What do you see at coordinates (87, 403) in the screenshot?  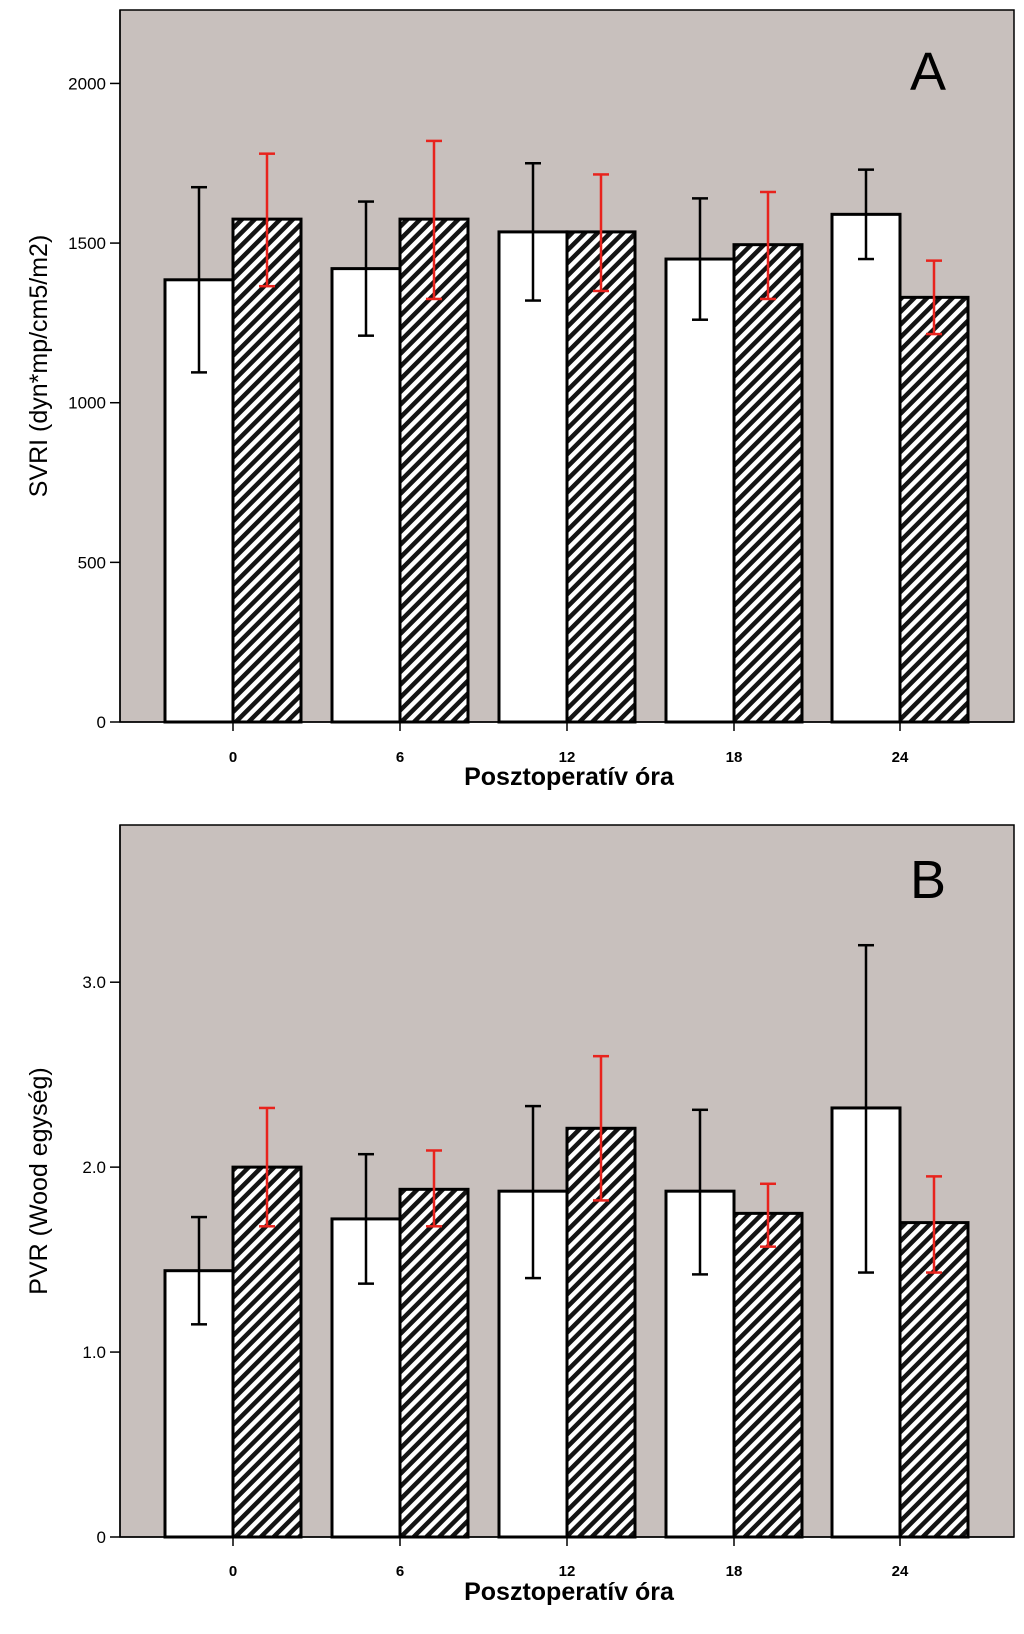 I see `y-tick-label: 1000` at bounding box center [87, 403].